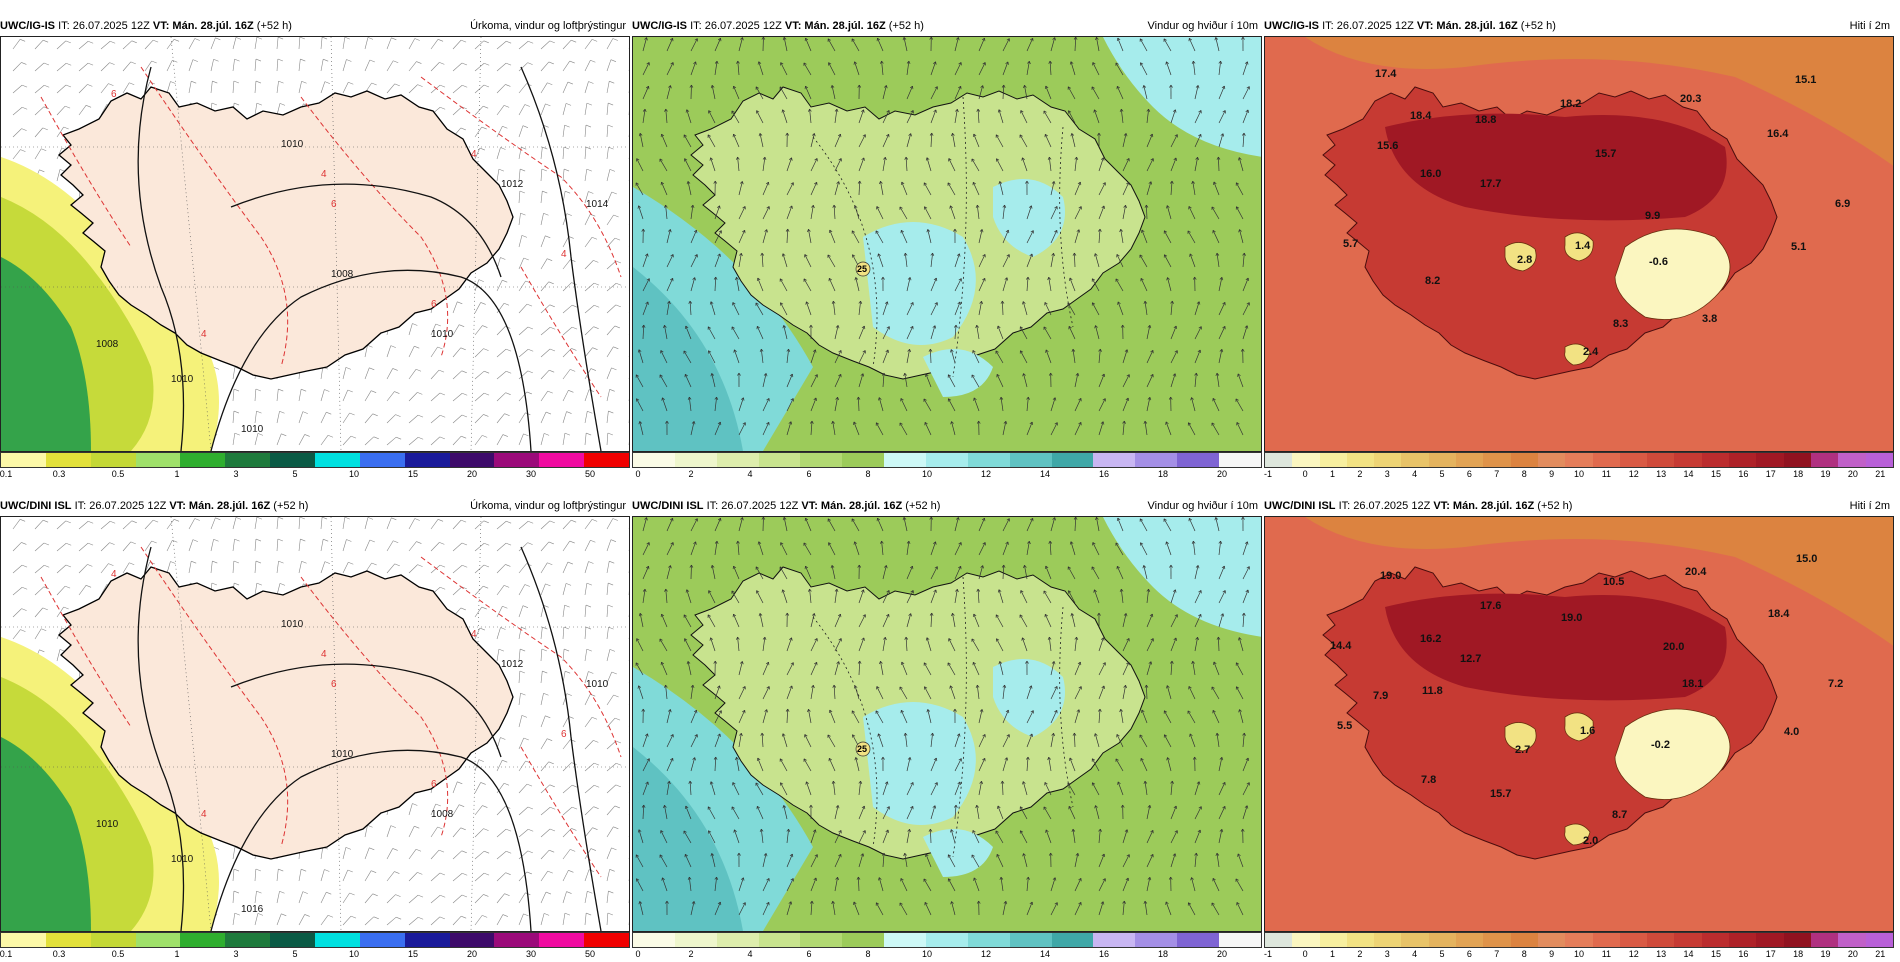  Describe the element at coordinates (590, 954) in the screenshot. I see `colorbar-tick-label: 50` at that location.